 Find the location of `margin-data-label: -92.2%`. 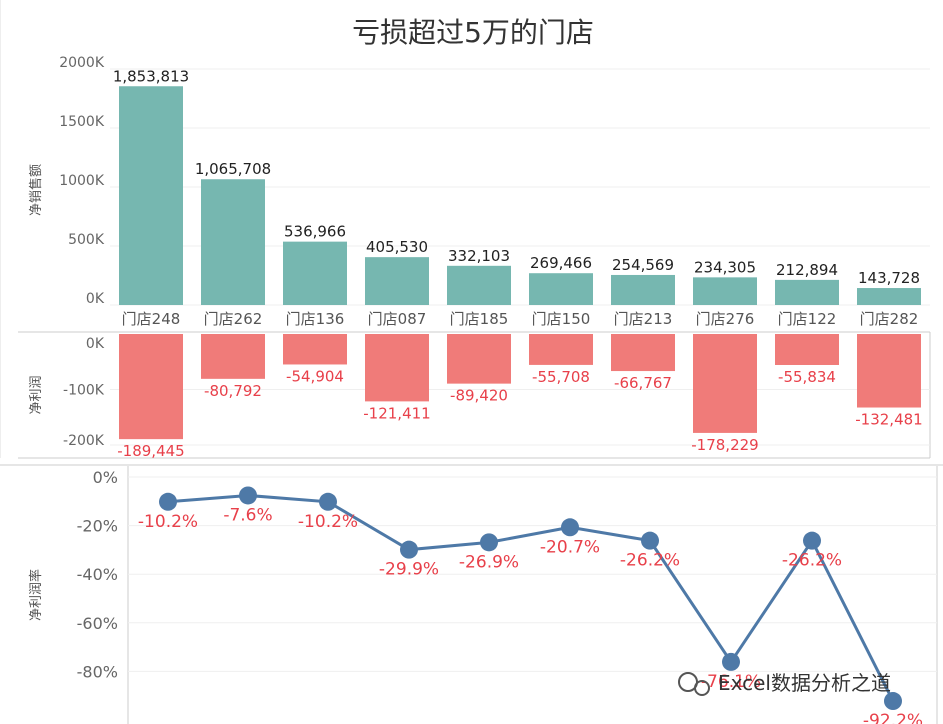

margin-data-label: -92.2% is located at coordinates (893, 717).